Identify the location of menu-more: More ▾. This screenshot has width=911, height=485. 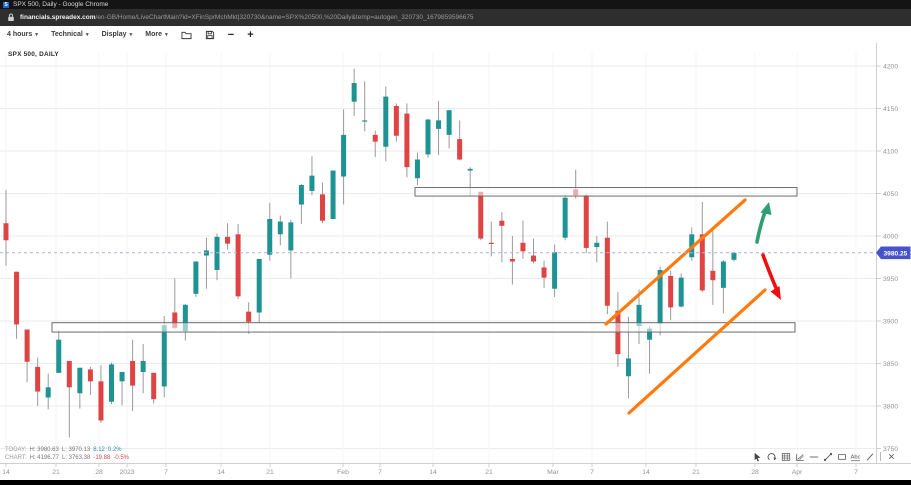
(156, 34).